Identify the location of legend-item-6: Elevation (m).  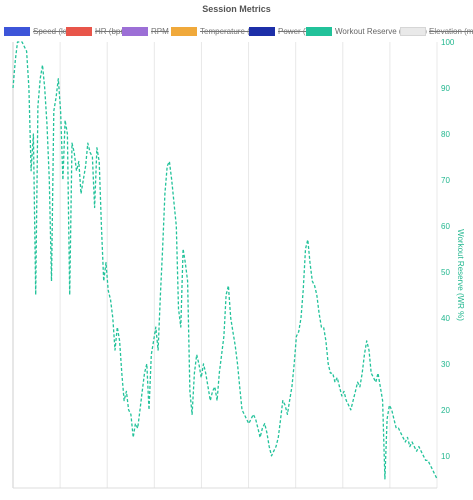
(436, 31).